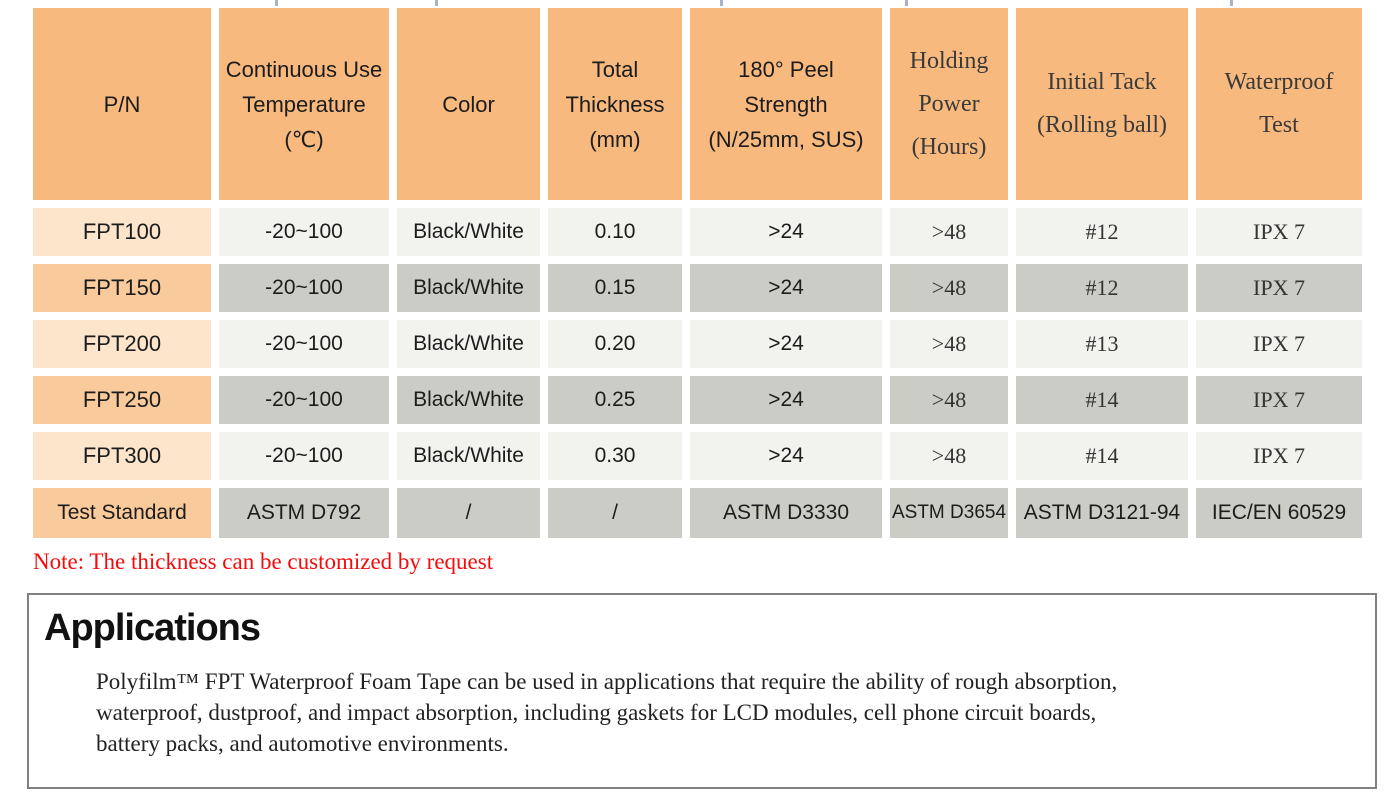  Describe the element at coordinates (615, 456) in the screenshot. I see `data-cell: 0.30` at that location.